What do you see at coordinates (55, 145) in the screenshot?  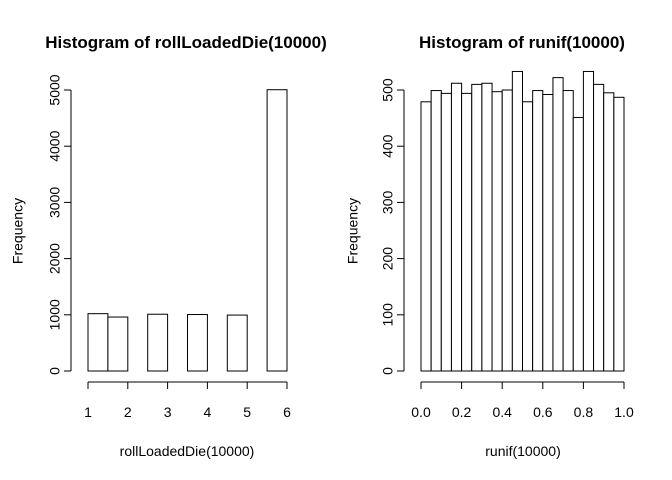 I see `y-tick-label: 4000` at bounding box center [55, 145].